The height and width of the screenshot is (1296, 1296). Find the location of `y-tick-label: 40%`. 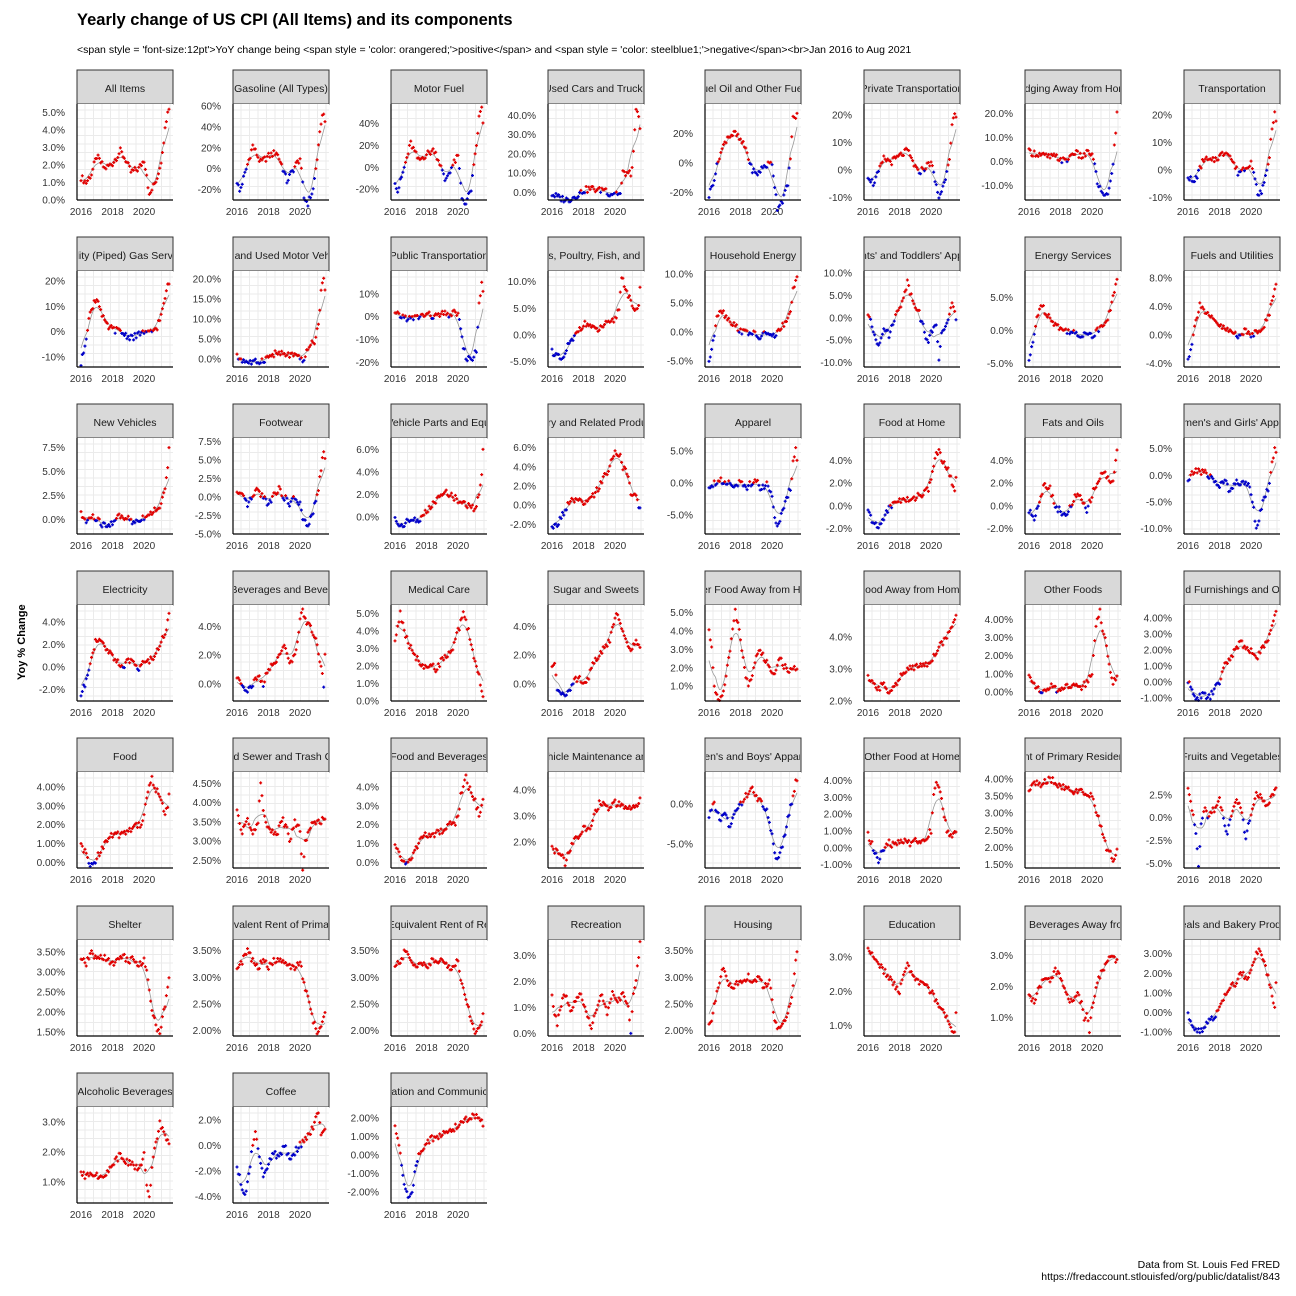

y-tick-label: 40% is located at coordinates (369, 124).